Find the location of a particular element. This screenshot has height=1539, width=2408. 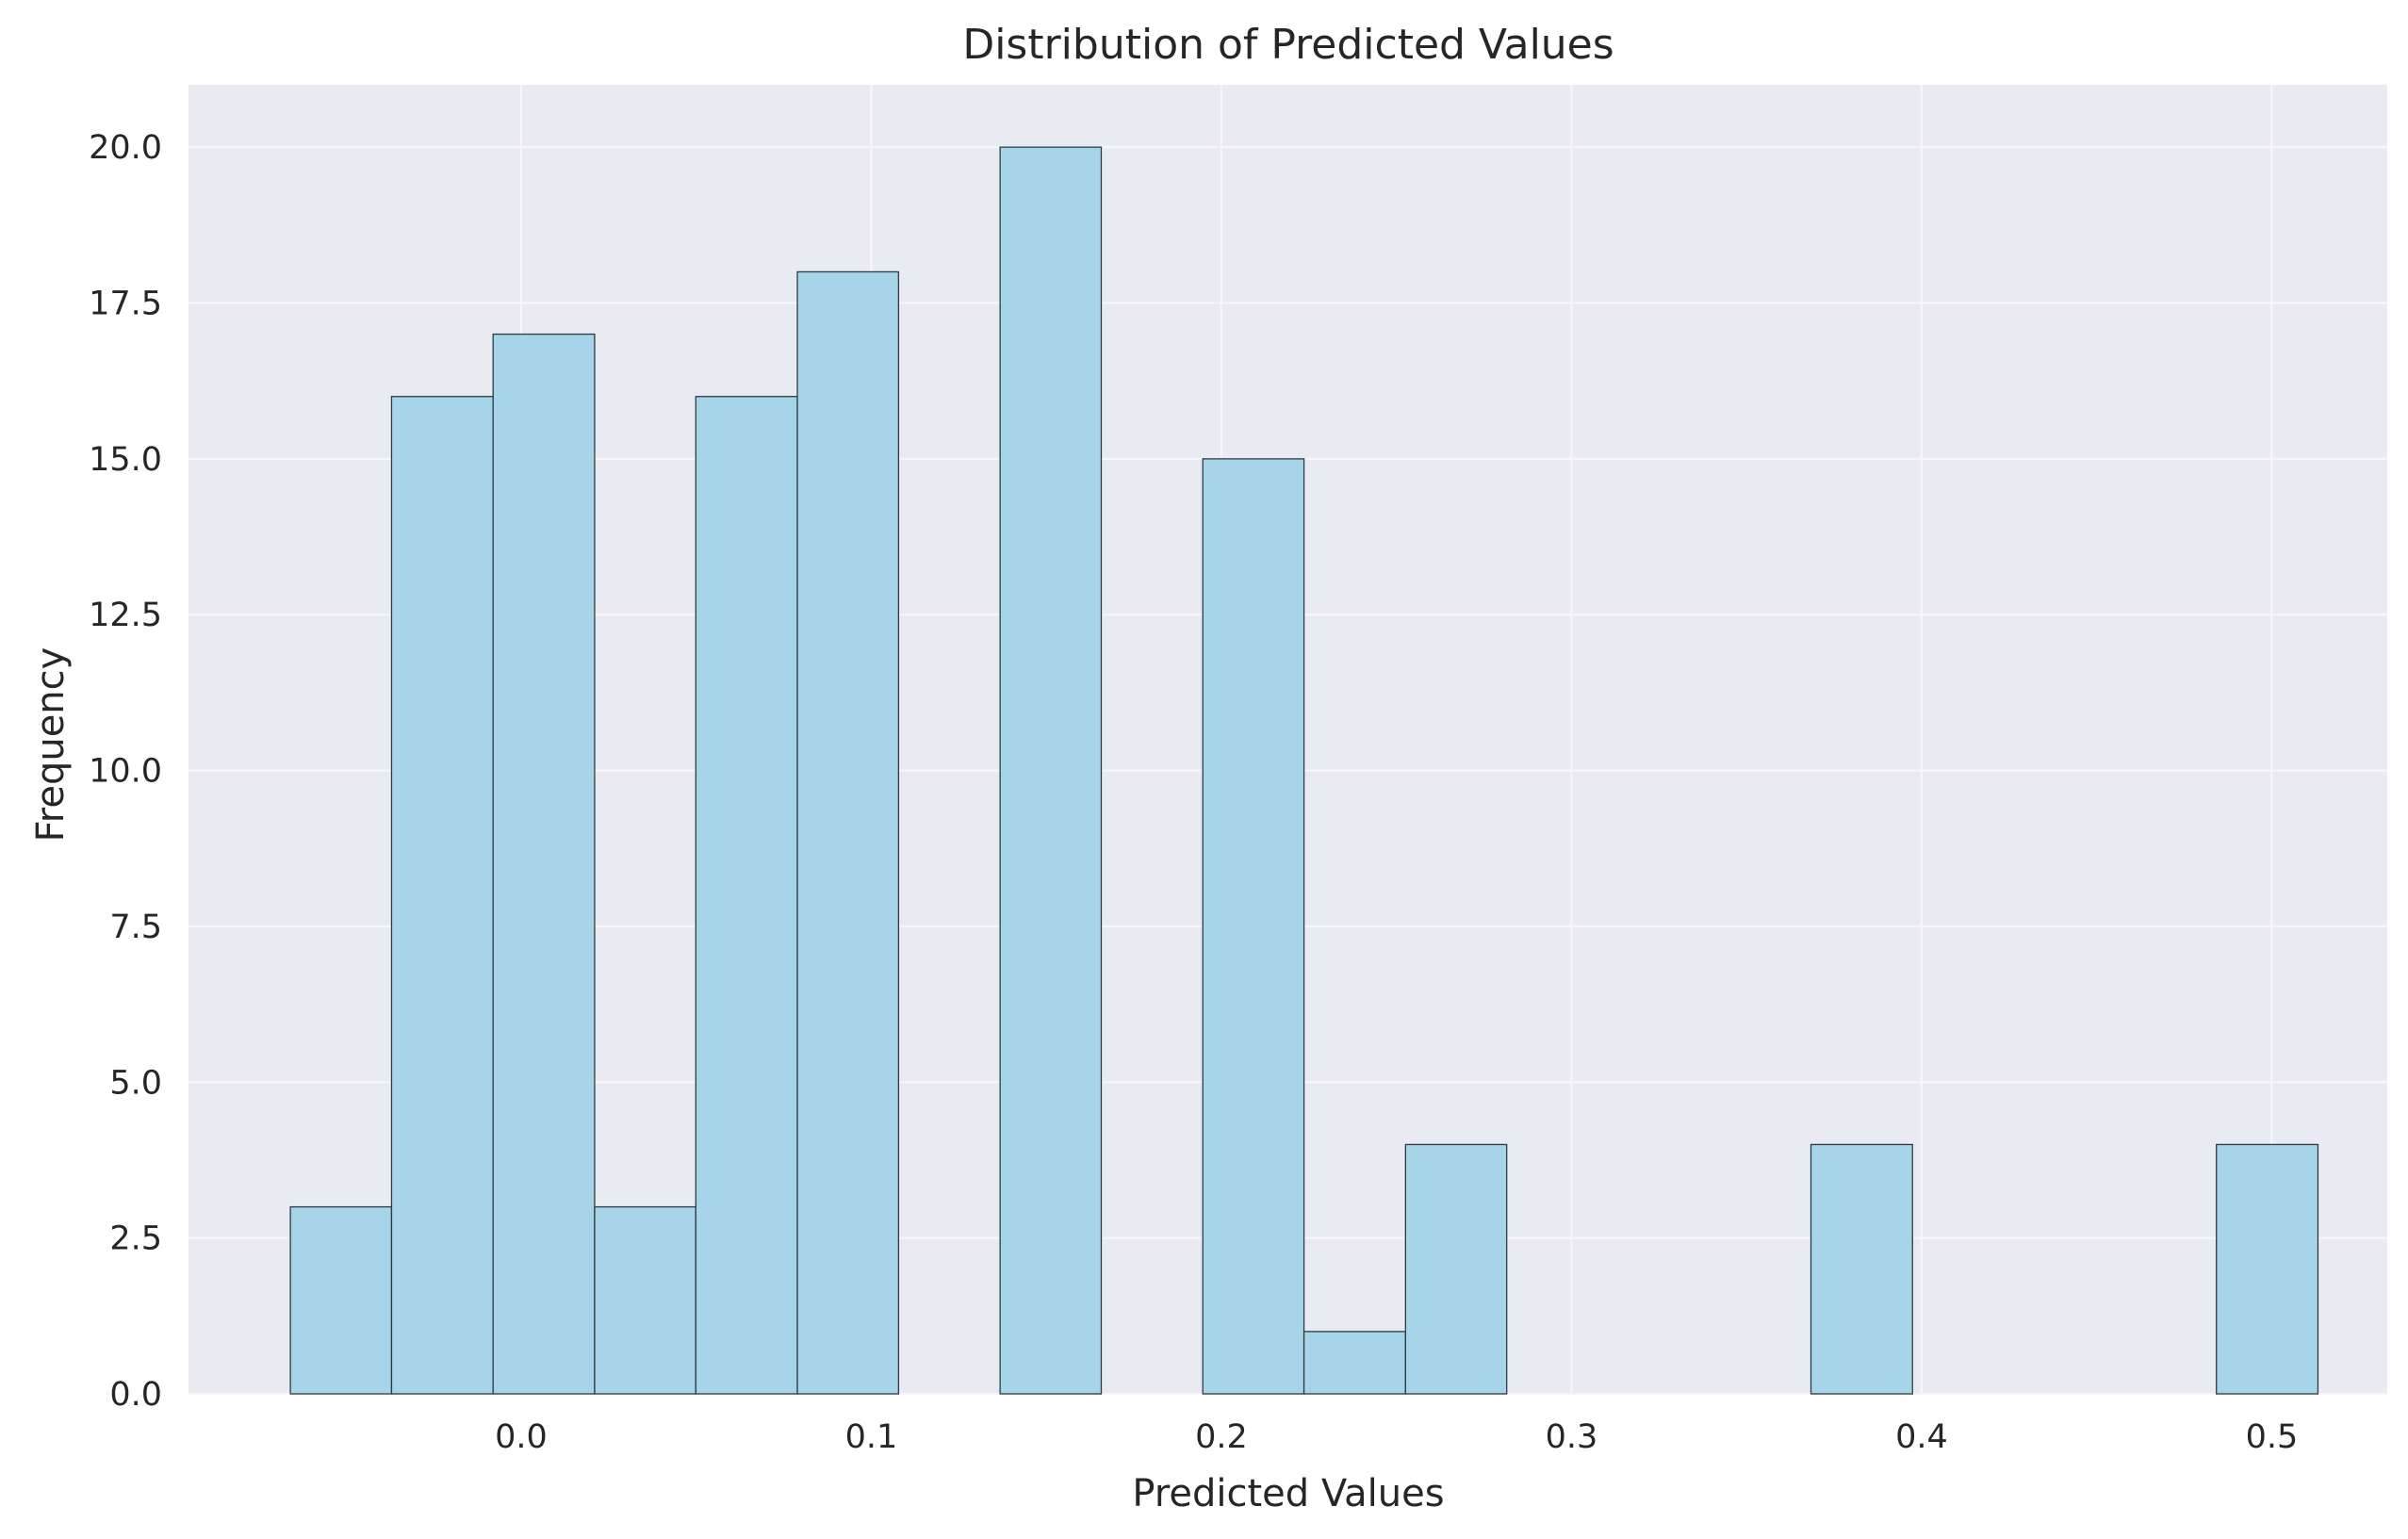

y-tick-label: 12.5 is located at coordinates (126, 616).